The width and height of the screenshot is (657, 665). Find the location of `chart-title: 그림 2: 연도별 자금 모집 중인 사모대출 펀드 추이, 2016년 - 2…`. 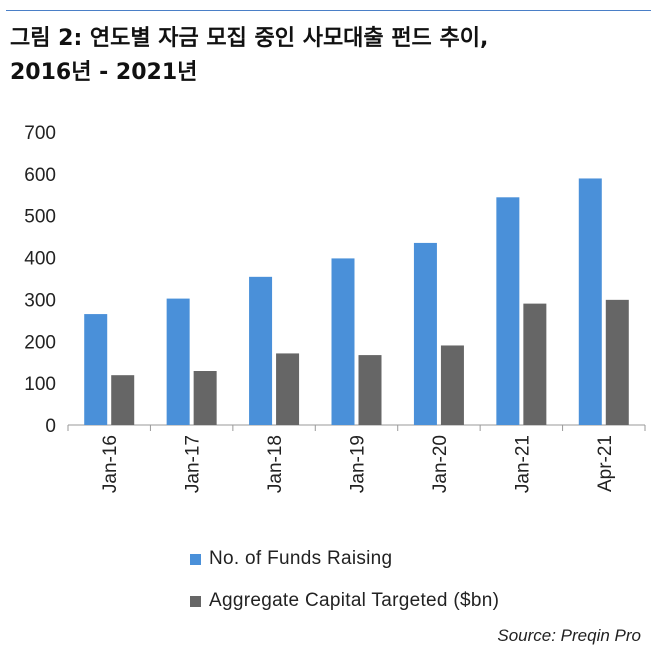

chart-title: 그림 2: 연도별 자금 모집 중인 사모대출 펀드 추이, 2016년 - 2… is located at coordinates (330, 56).